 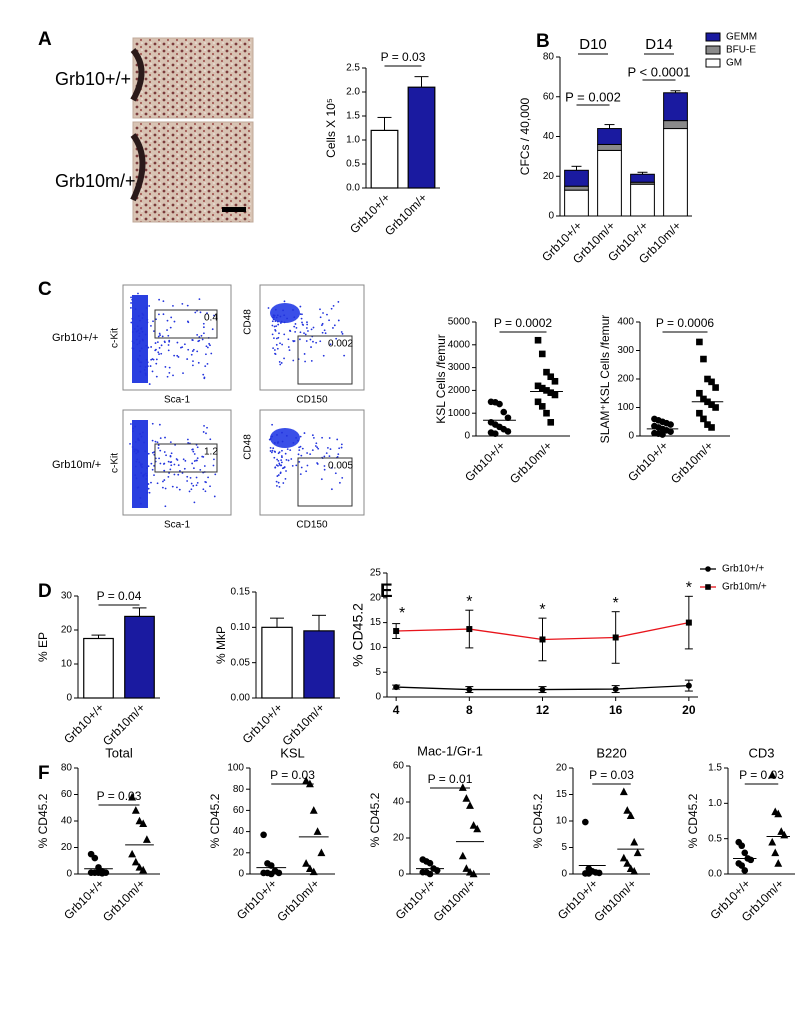 What do you see at coordinates (45, 591) in the screenshot?
I see `panel-letter: D` at bounding box center [45, 591].